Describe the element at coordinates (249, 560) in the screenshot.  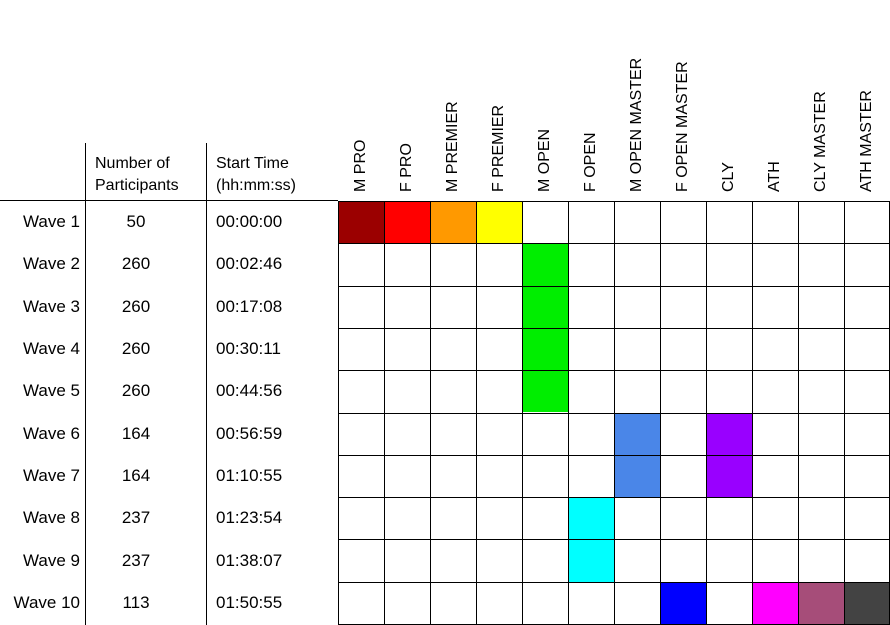
I see `start-time-value: 01:38:07` at that location.